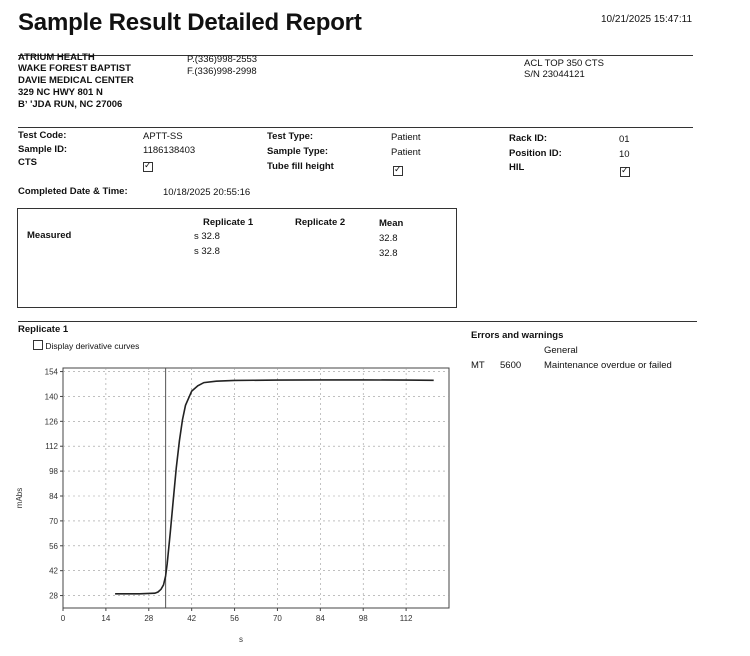  I want to click on error-code: MT, so click(478, 365).